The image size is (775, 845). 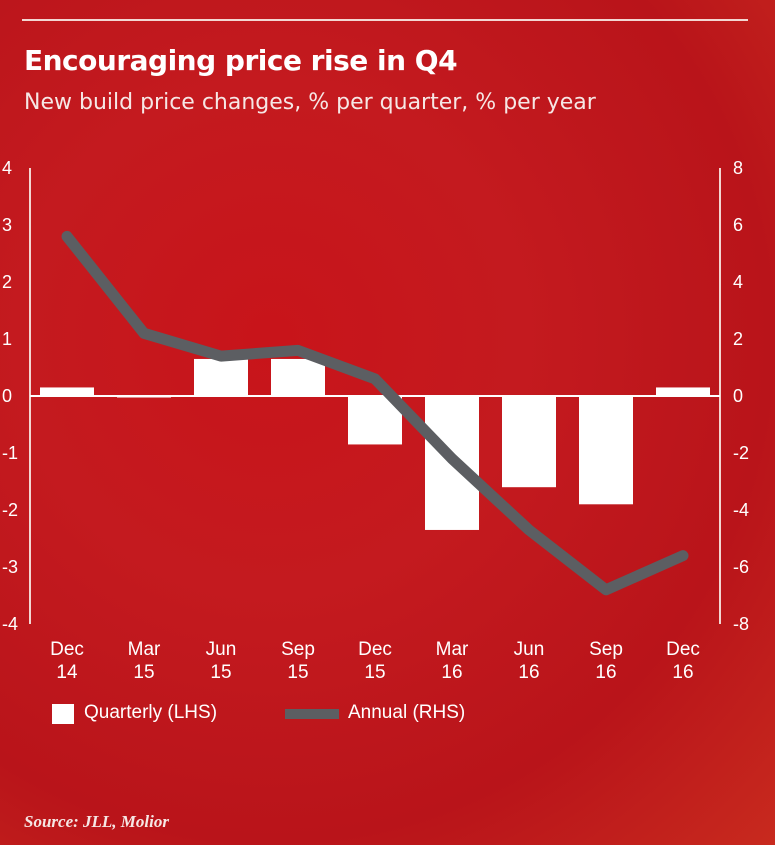 I want to click on y-left-tick-label: -4, so click(x=10, y=624).